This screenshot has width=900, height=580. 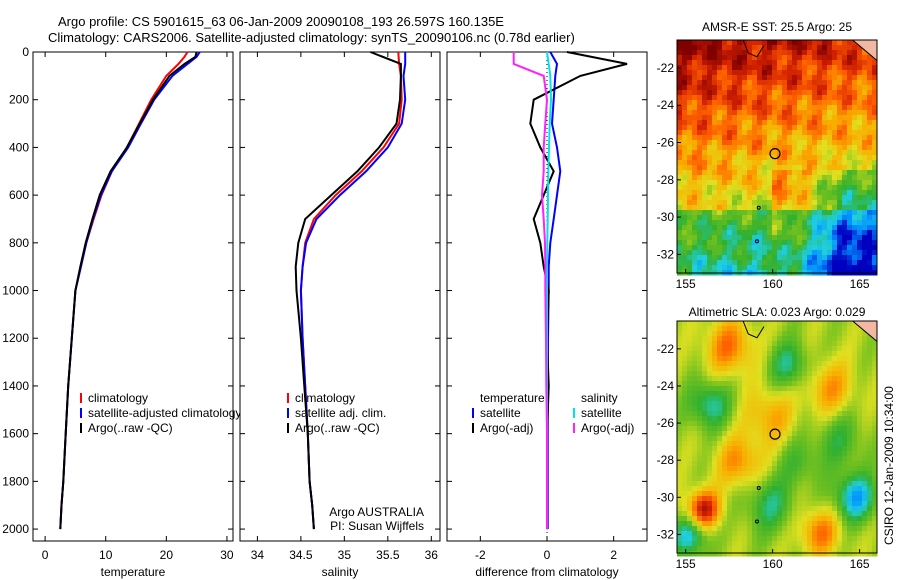 What do you see at coordinates (758, 488) in the screenshot?
I see `sla_map-island` at bounding box center [758, 488].